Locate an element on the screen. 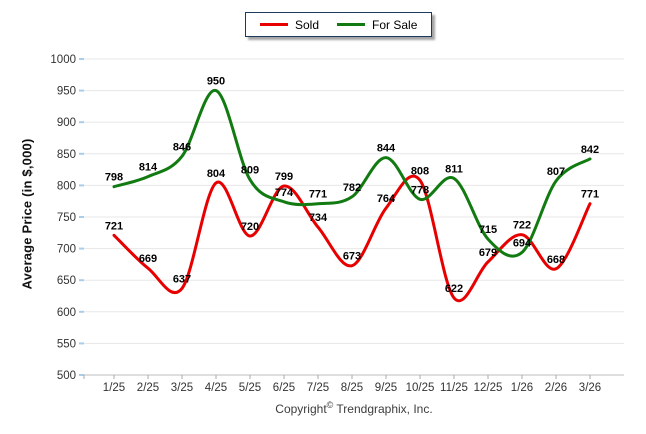 This screenshot has width=646, height=434. x-tick-label: 9/25 is located at coordinates (386, 388).